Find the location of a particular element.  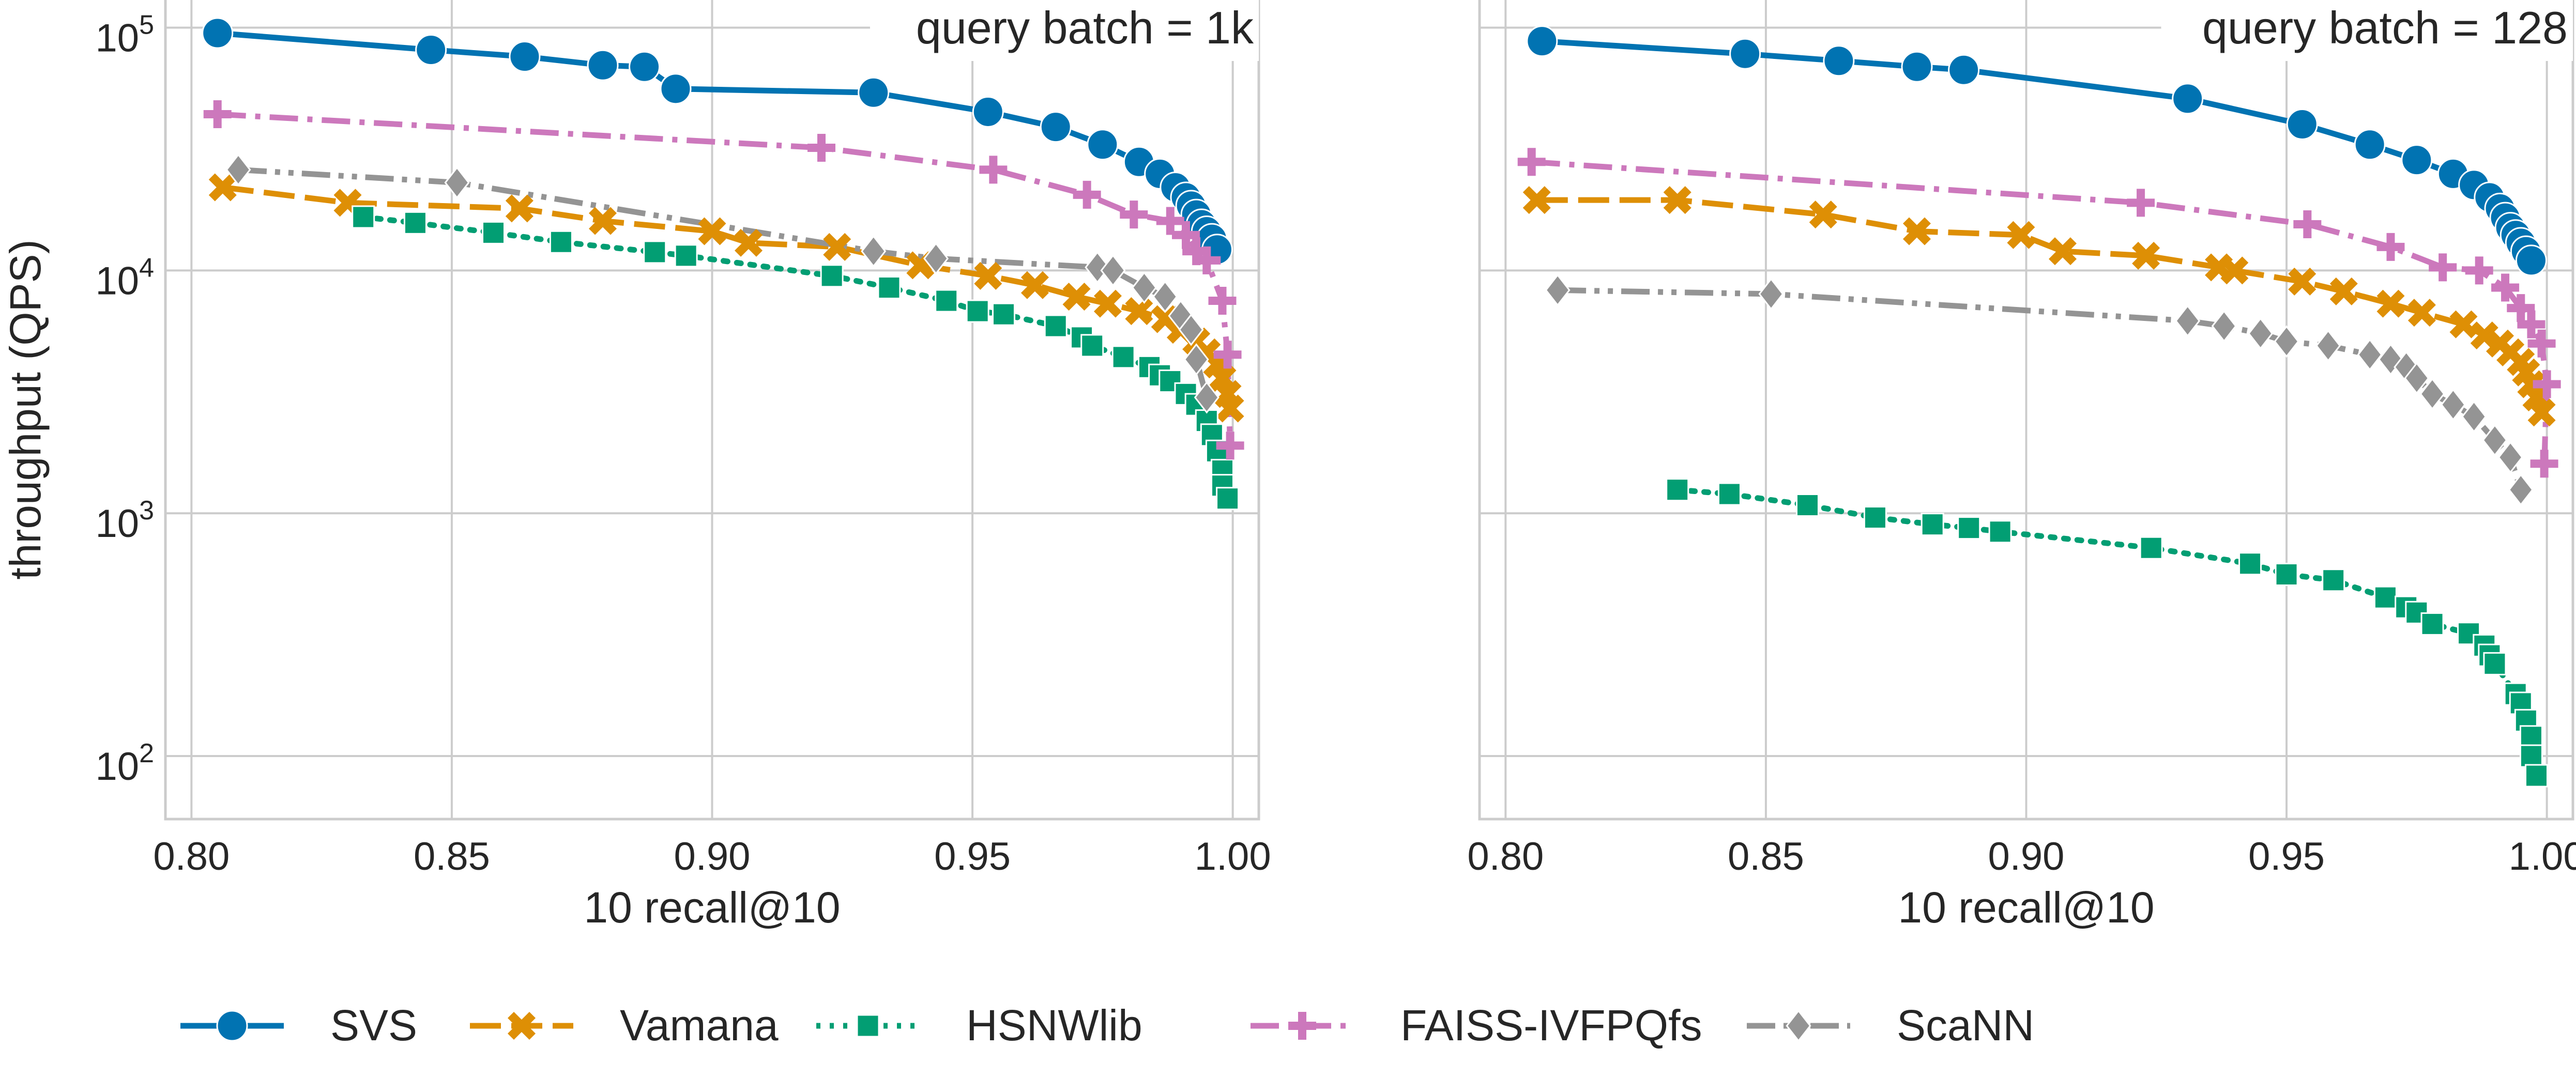

x-tick-label: 0.90 is located at coordinates (2026, 857).